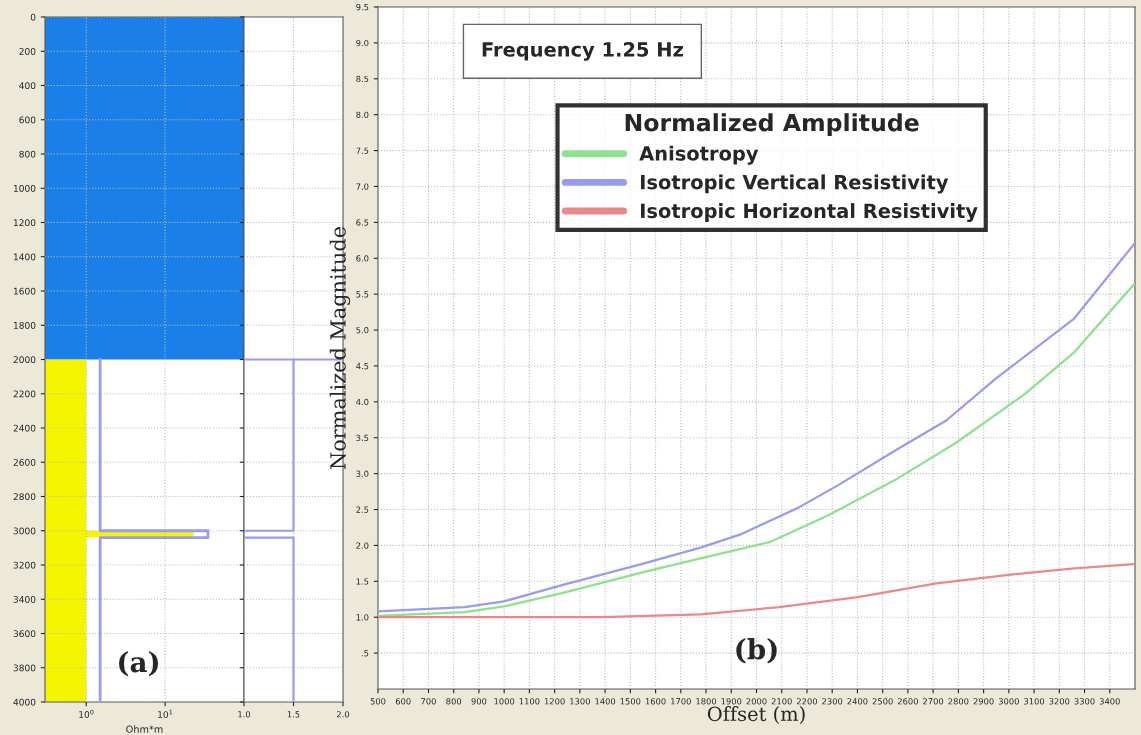 The width and height of the screenshot is (1141, 735). What do you see at coordinates (86, 713) in the screenshot?
I see `x-tick-label: 10$^{0}$` at bounding box center [86, 713].